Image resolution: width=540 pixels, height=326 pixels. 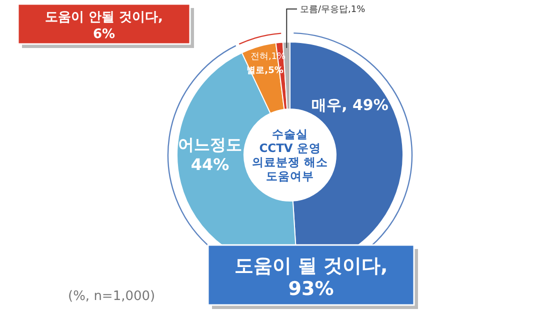 What do you see at coordinates (112, 296) in the screenshot?
I see `text: (%, n=1,000)` at bounding box center [112, 296].